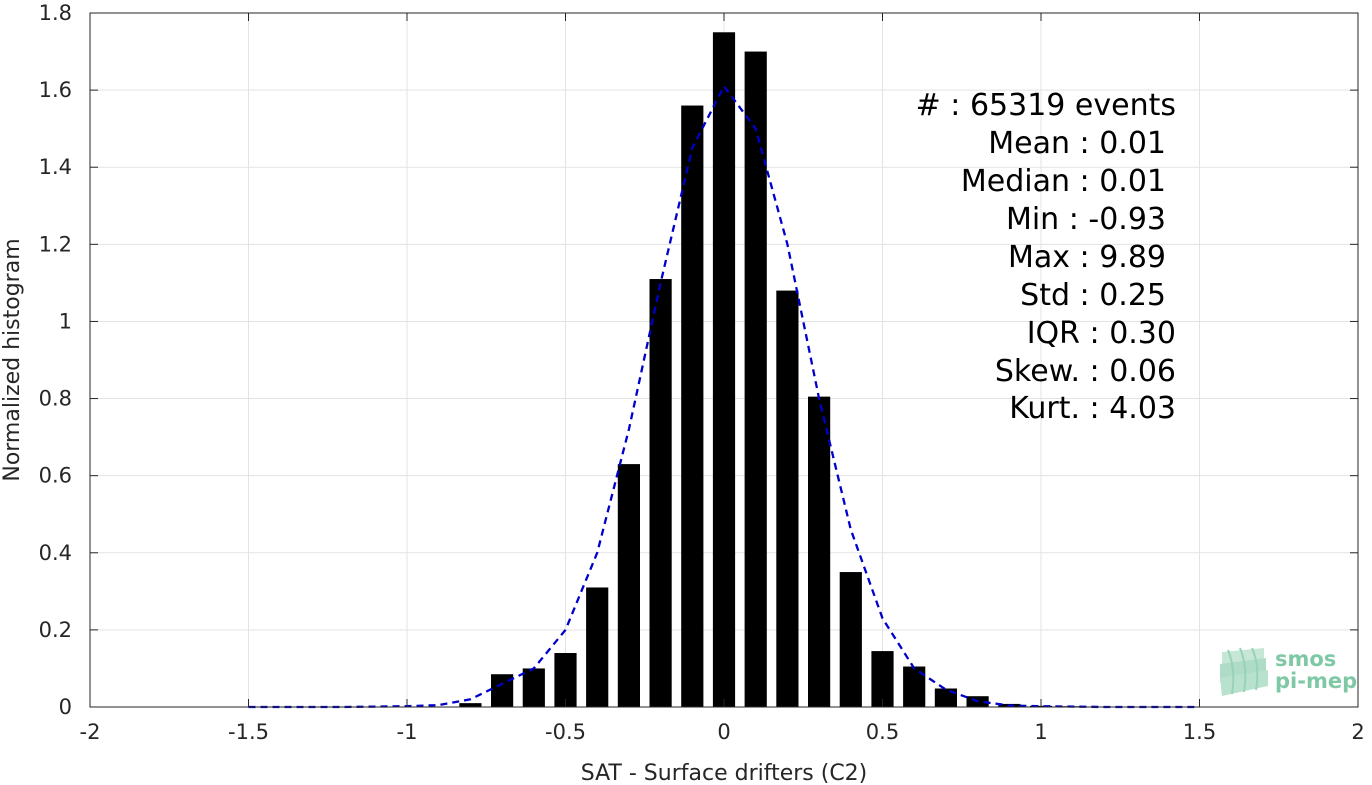 The image size is (1372, 785). I want to click on stat-max: Max : 9.89, so click(1087, 257).